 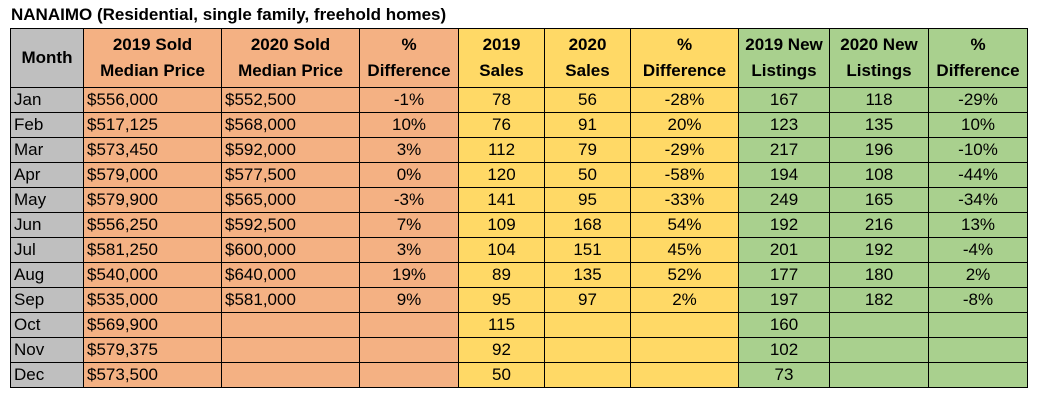 I want to click on cell-price-diff: -1%, so click(x=409, y=100).